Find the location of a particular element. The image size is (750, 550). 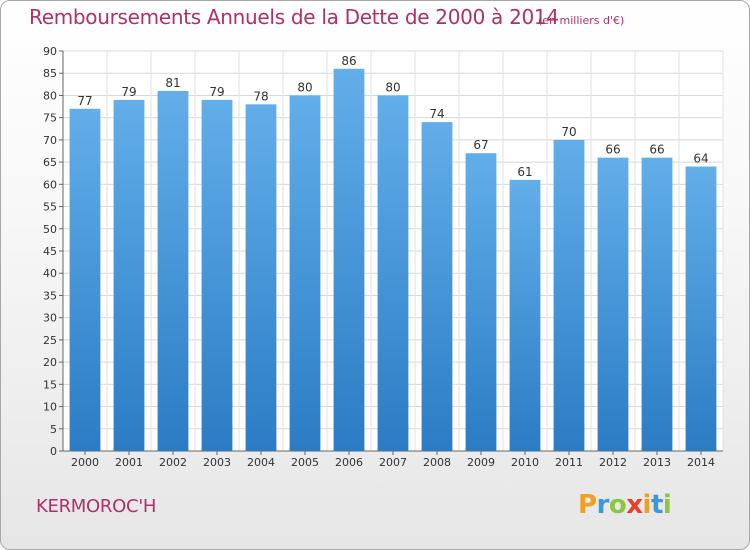

proxiti-logo: Proxiti is located at coordinates (625, 505).